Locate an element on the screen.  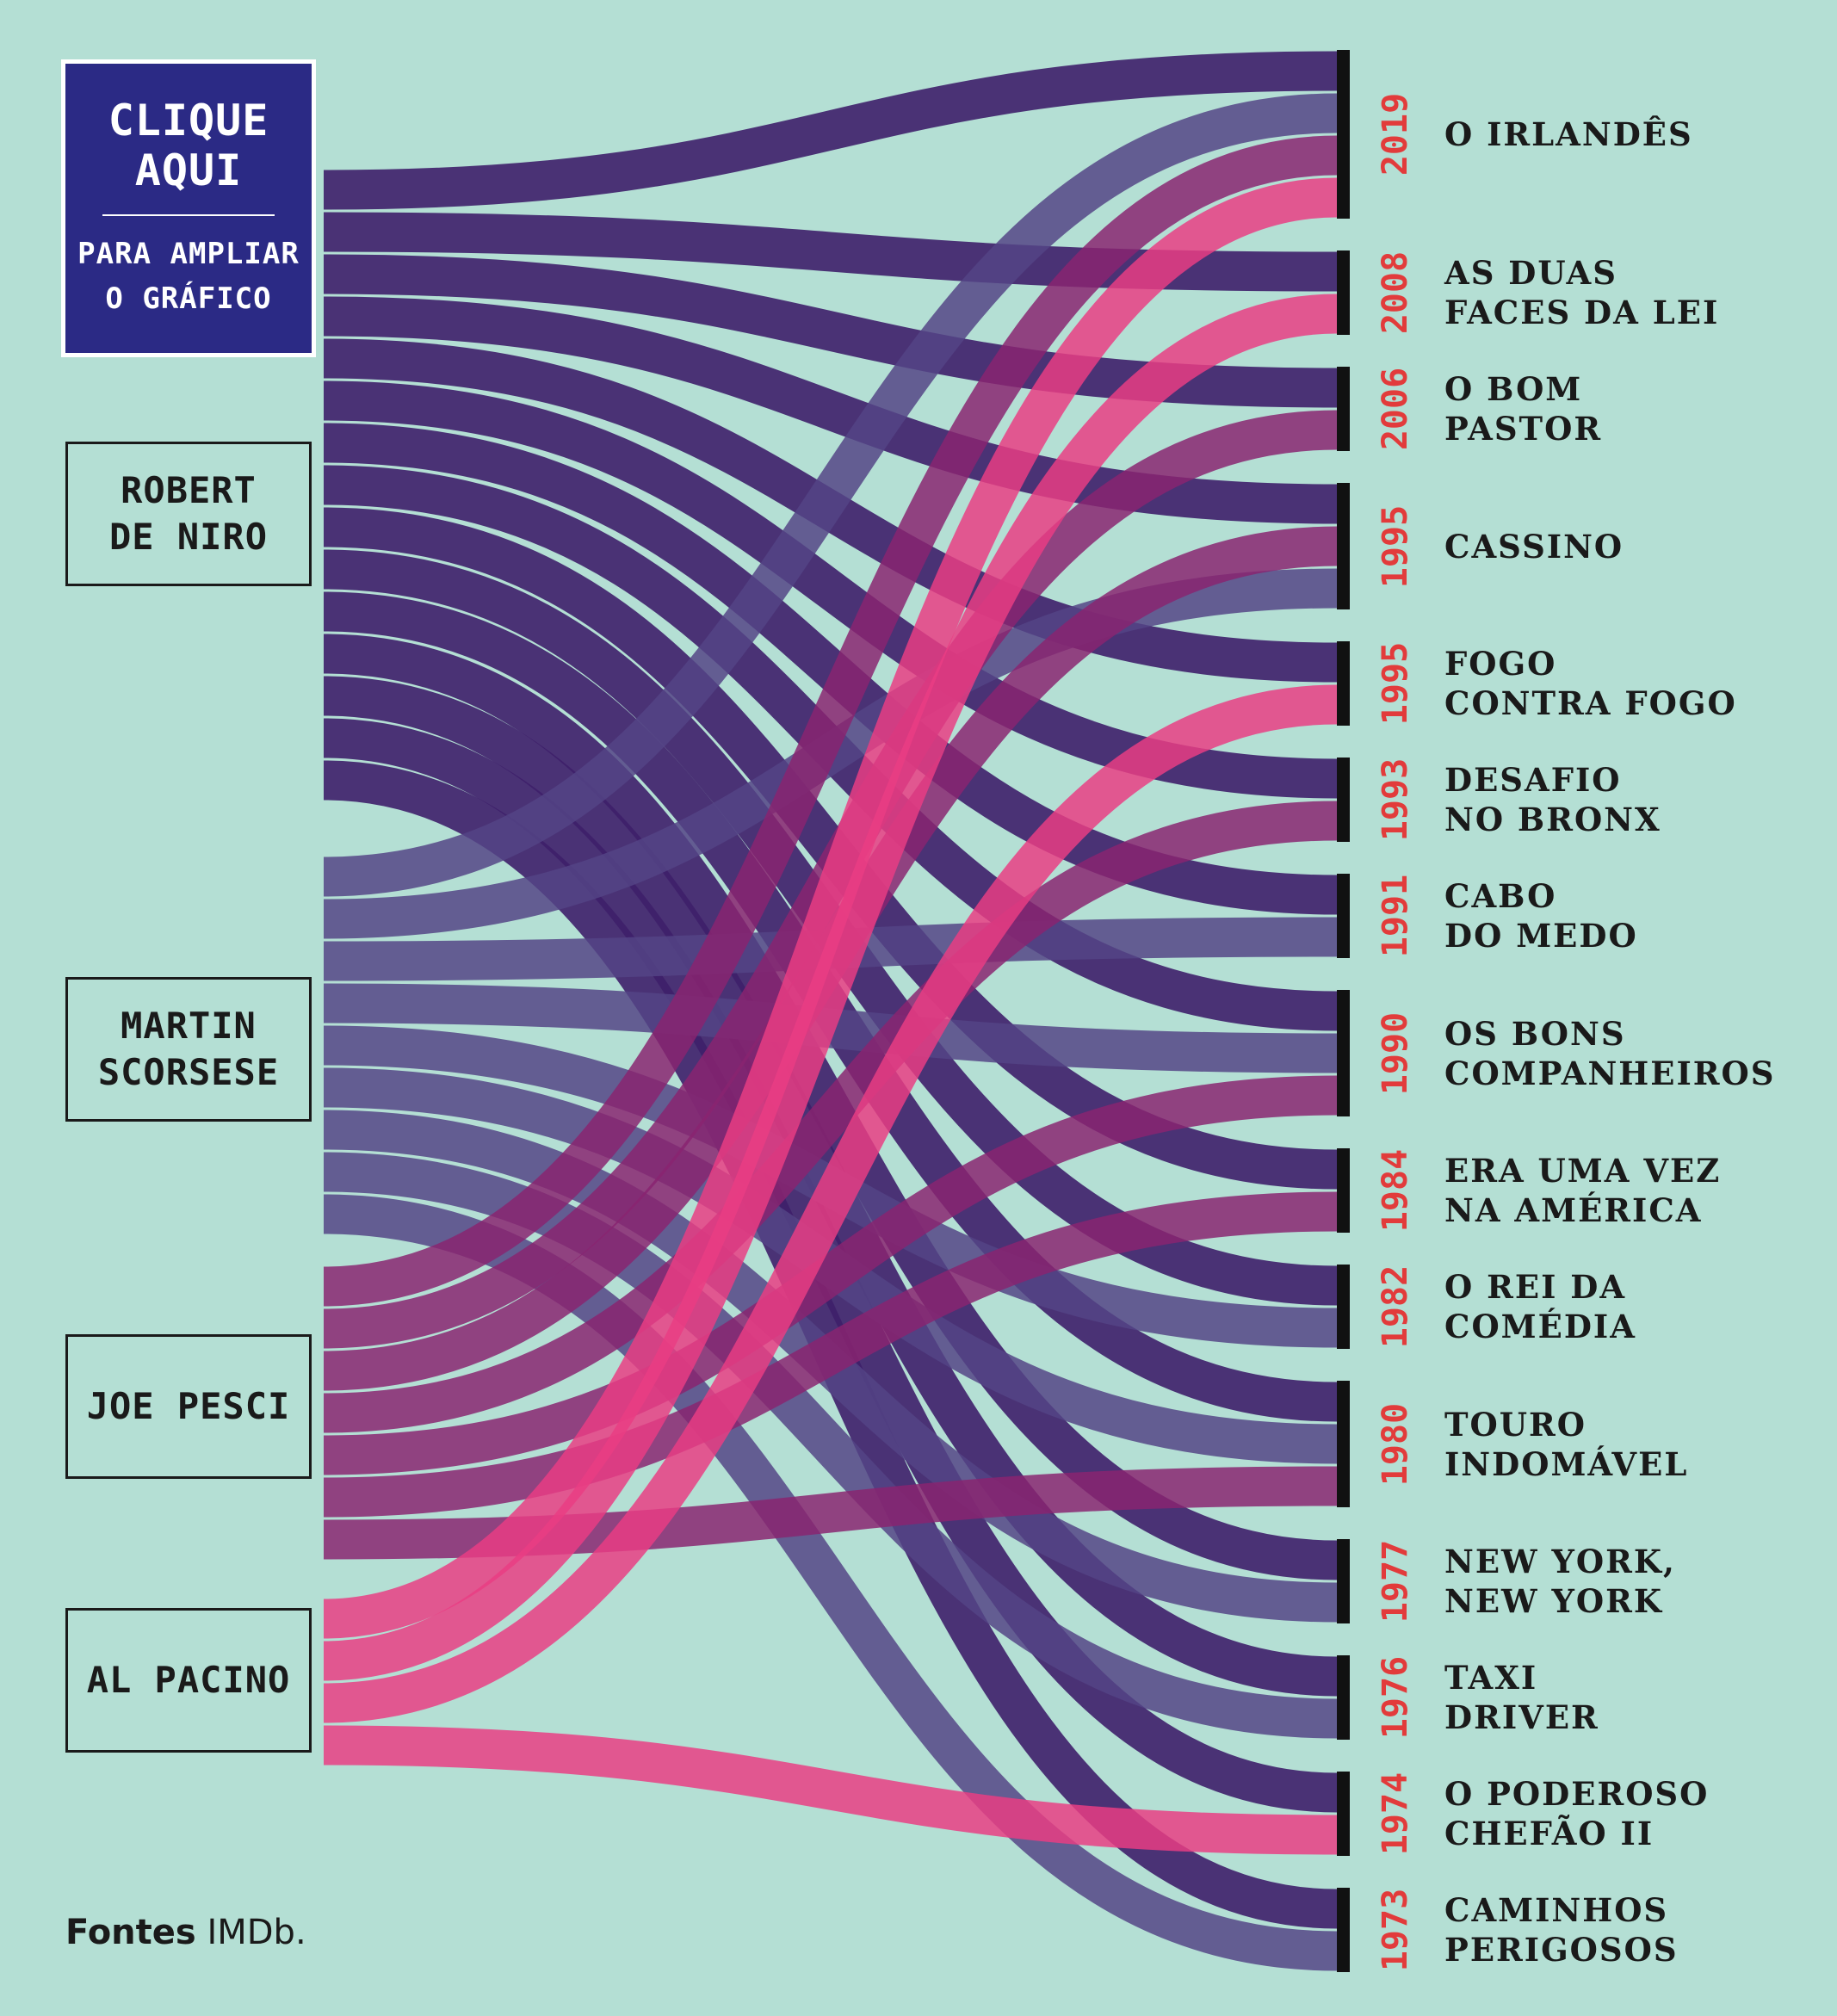
film-bar-new-york-new-york is located at coordinates (1344, 1581).